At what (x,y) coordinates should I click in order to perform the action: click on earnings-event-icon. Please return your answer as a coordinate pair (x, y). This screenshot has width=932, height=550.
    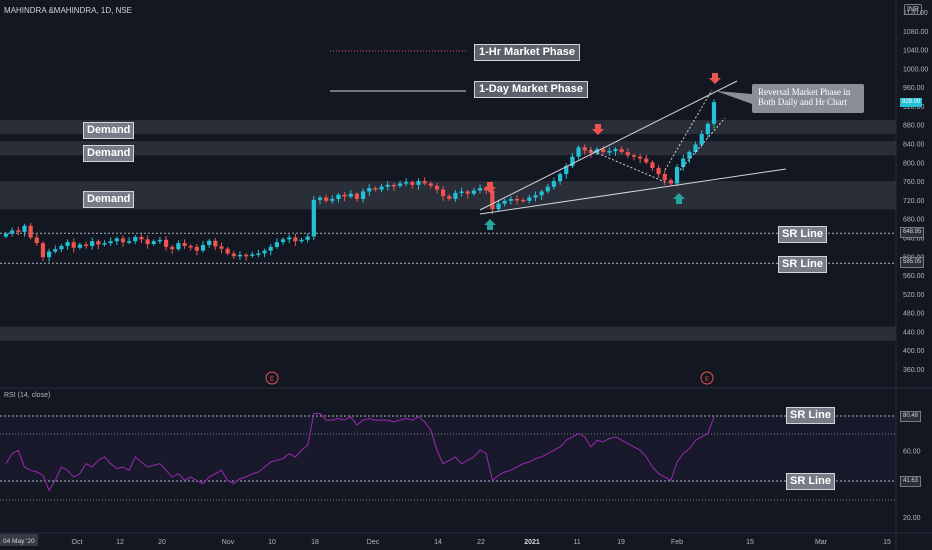
    Looking at the image, I should click on (272, 378).